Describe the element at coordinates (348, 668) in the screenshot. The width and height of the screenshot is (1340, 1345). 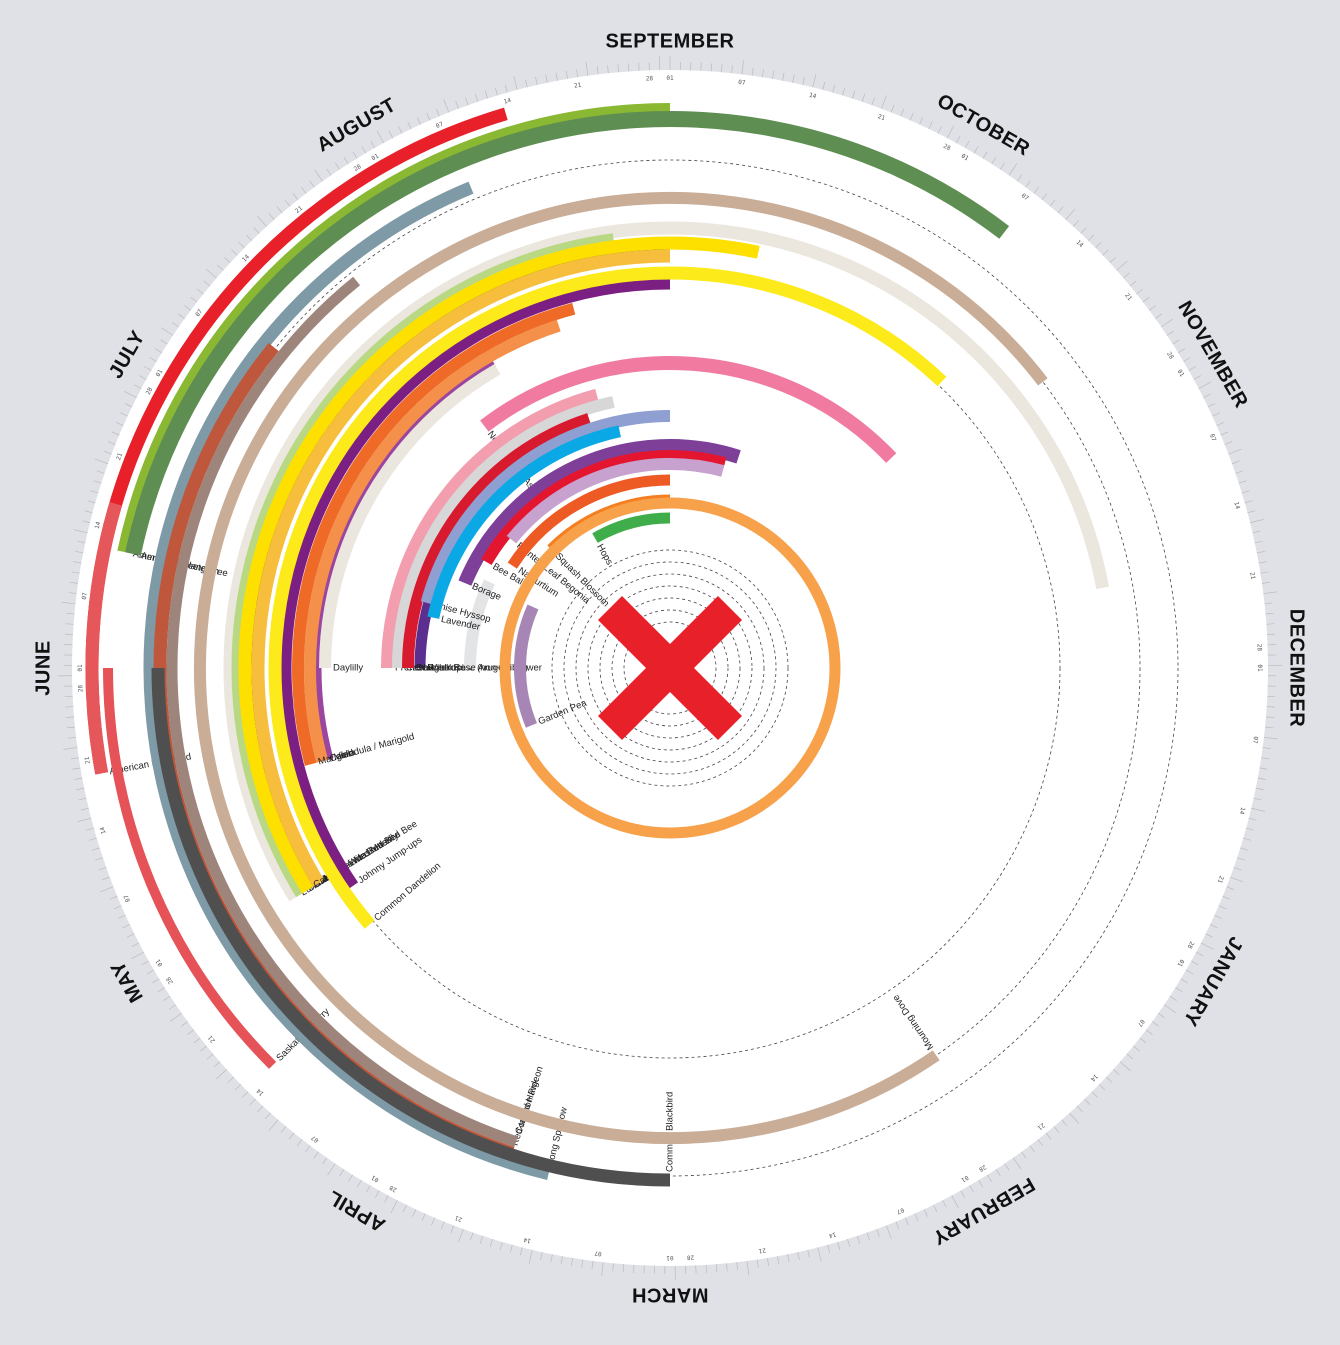
I see `label-daylilly: Daylilly` at that location.